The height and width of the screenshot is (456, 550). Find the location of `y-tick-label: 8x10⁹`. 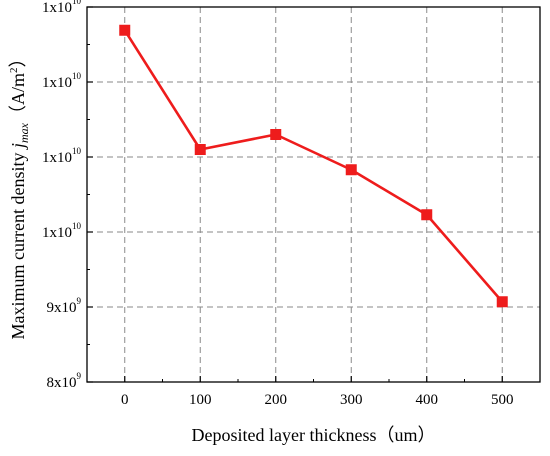

y-tick-label: 8x10⁹ is located at coordinates (64, 381).